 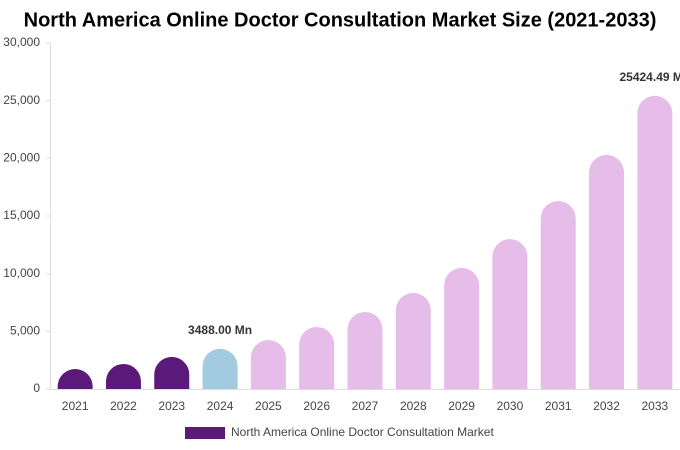 I want to click on x-tick-label: 2027, so click(x=365, y=406).